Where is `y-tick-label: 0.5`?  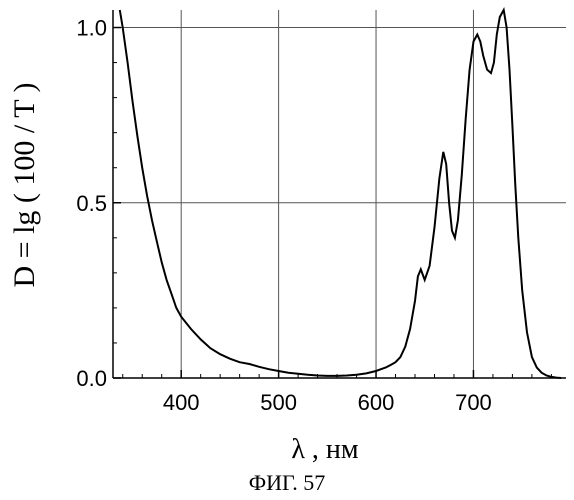
y-tick-label: 0.5 is located at coordinates (91, 203).